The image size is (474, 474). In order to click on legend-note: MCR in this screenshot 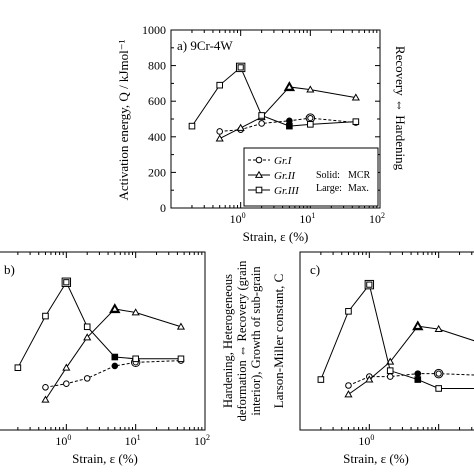, I will do `click(359, 175)`.